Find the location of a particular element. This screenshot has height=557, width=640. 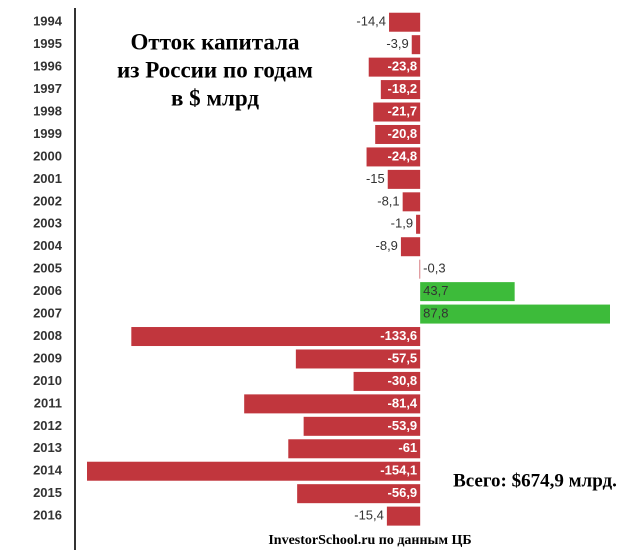

y-tick-label: 2000 is located at coordinates (47, 155).